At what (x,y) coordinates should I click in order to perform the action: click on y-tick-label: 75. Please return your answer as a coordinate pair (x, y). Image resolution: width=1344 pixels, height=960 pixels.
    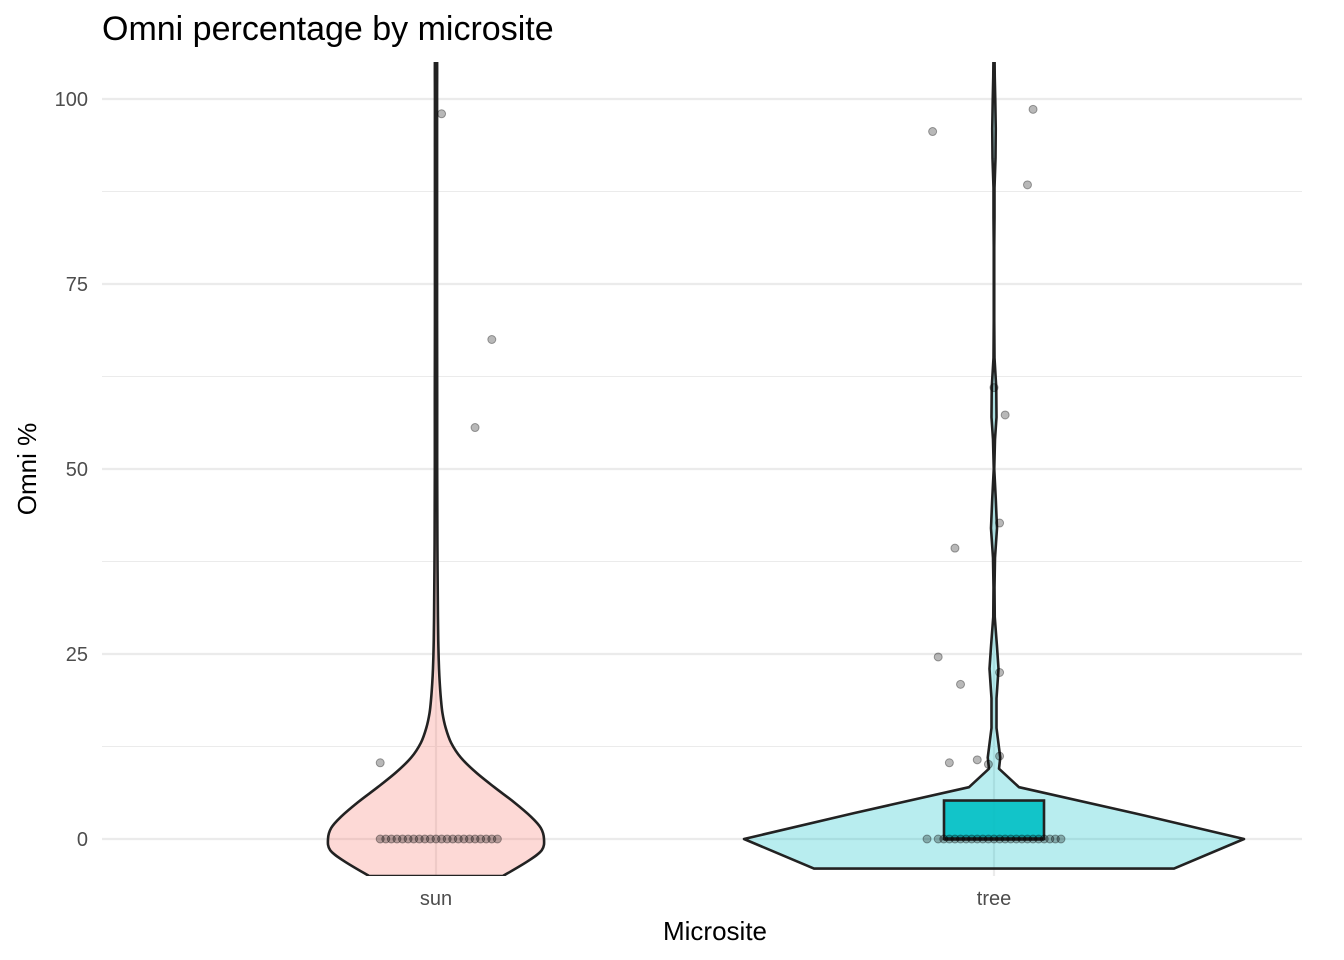
    Looking at the image, I should click on (77, 285).